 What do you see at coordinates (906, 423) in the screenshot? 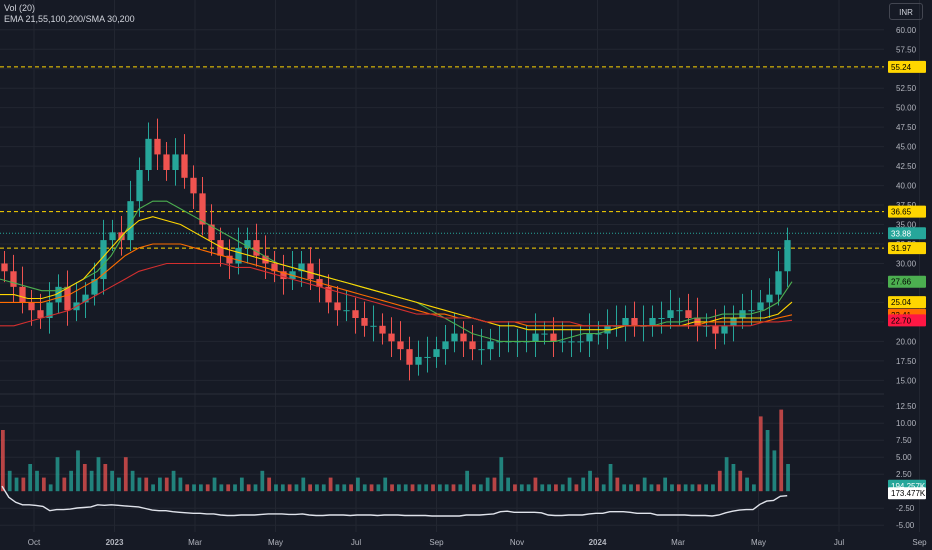
I see `volume-tick-label: 10.00` at bounding box center [906, 423].